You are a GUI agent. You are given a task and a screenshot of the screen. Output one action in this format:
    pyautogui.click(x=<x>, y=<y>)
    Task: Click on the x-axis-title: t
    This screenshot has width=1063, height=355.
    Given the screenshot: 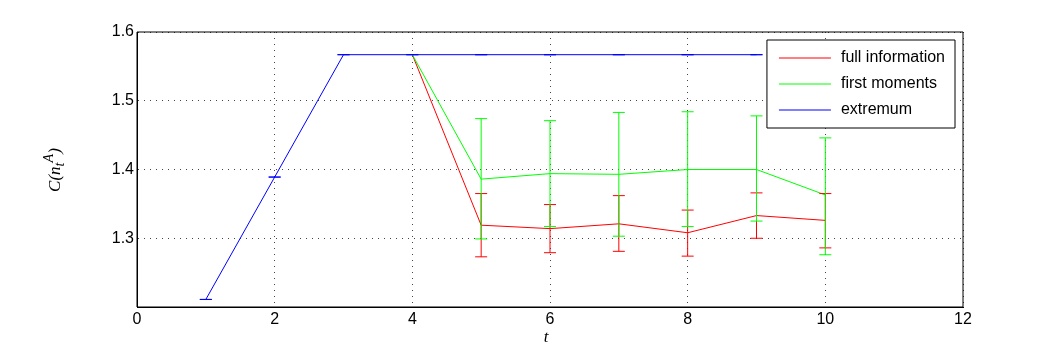 What is the action you would take?
    pyautogui.click(x=546, y=337)
    